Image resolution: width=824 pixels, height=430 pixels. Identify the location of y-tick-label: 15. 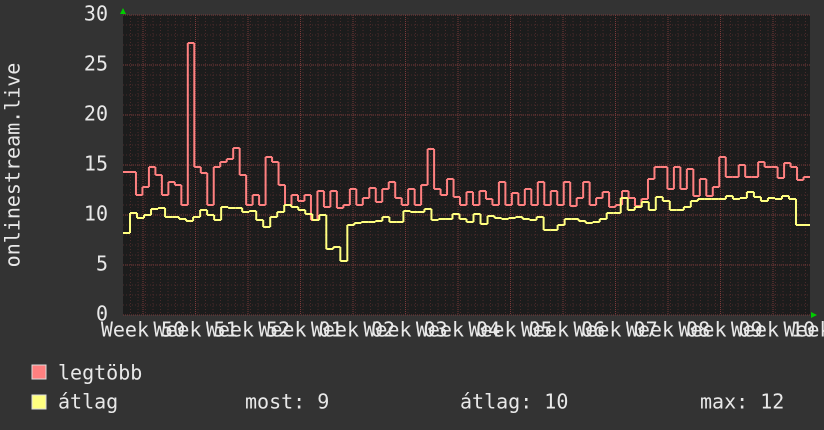
(96, 164).